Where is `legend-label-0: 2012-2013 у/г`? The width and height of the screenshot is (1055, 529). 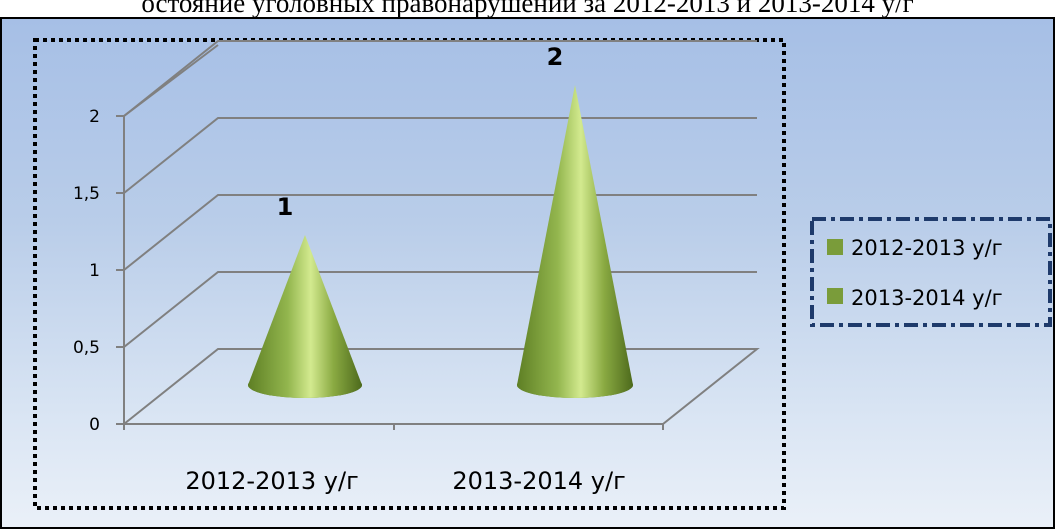 legend-label-0: 2012-2013 у/г is located at coordinates (927, 248).